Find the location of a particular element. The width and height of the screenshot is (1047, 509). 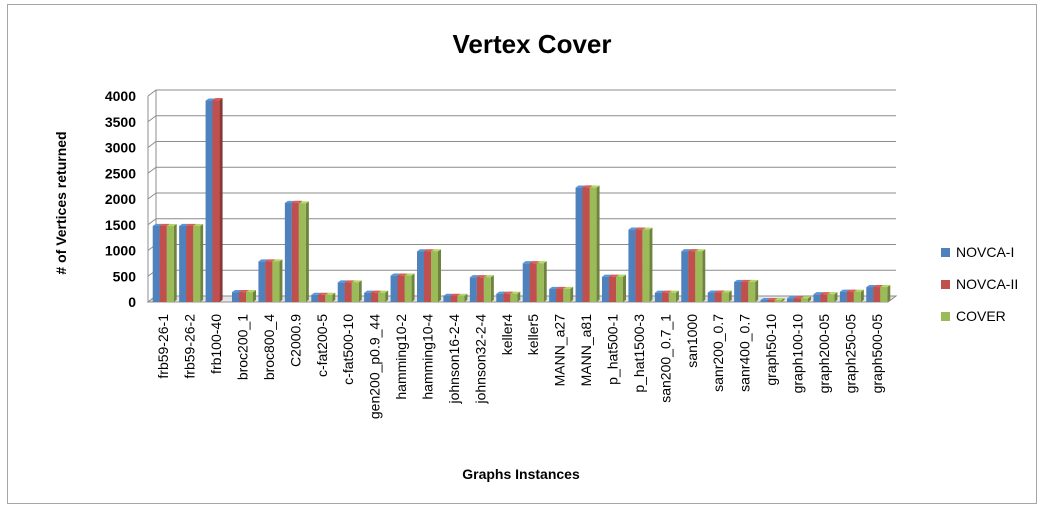

x-tick-label: johnson32-2-4 is located at coordinates (480, 359).